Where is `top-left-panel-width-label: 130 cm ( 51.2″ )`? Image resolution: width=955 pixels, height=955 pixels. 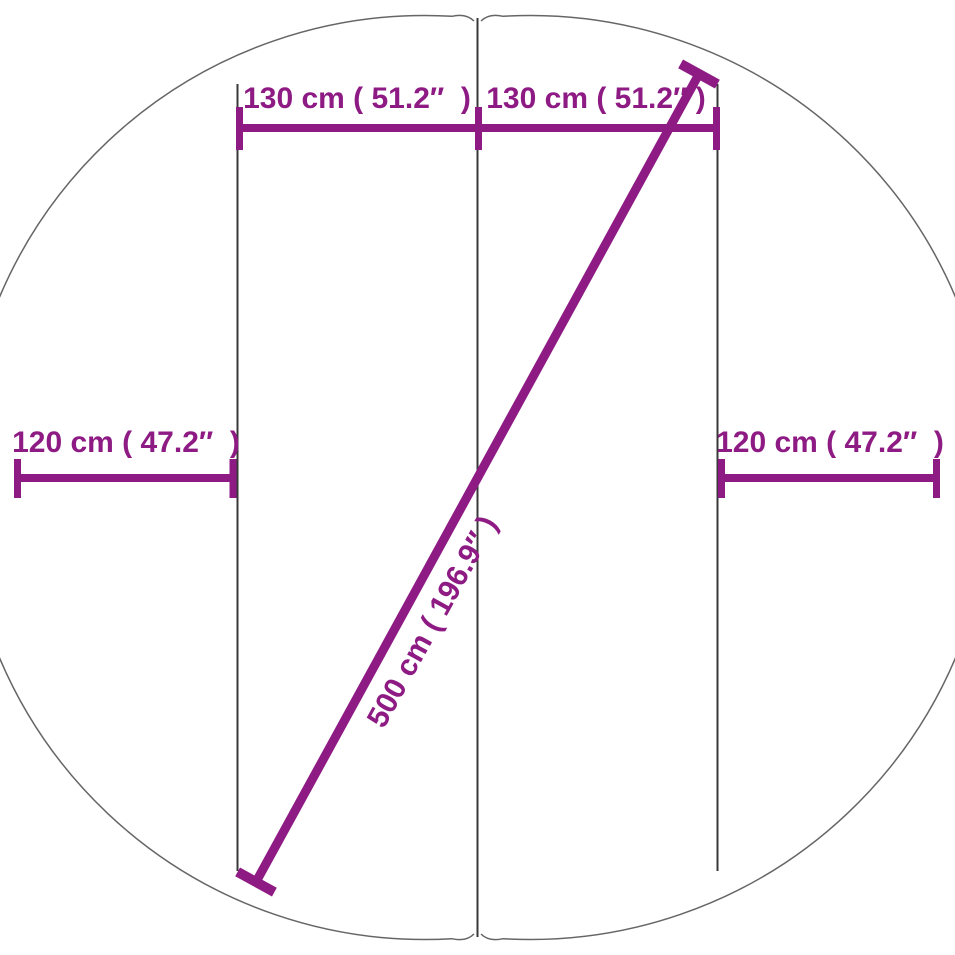 top-left-panel-width-label: 130 cm ( 51.2″ ) is located at coordinates (357, 98).